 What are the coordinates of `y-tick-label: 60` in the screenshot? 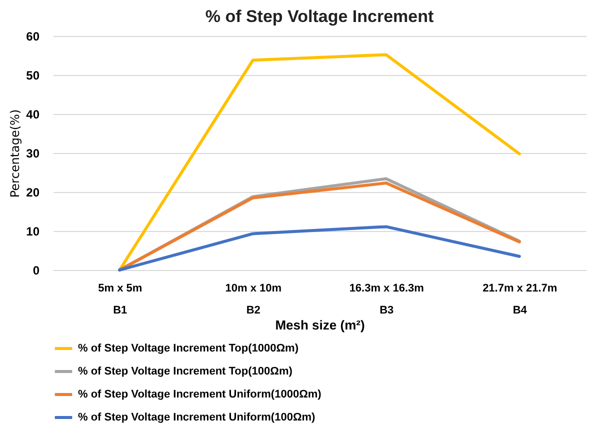 It's located at (33, 37).